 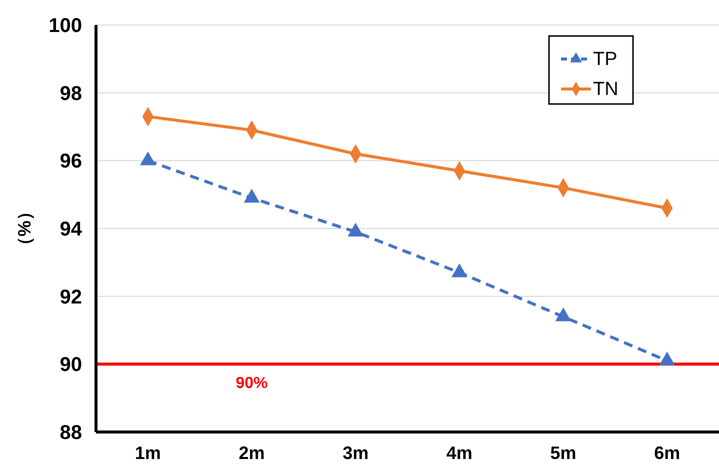 I want to click on y-tick-label: 96, so click(x=71, y=161).